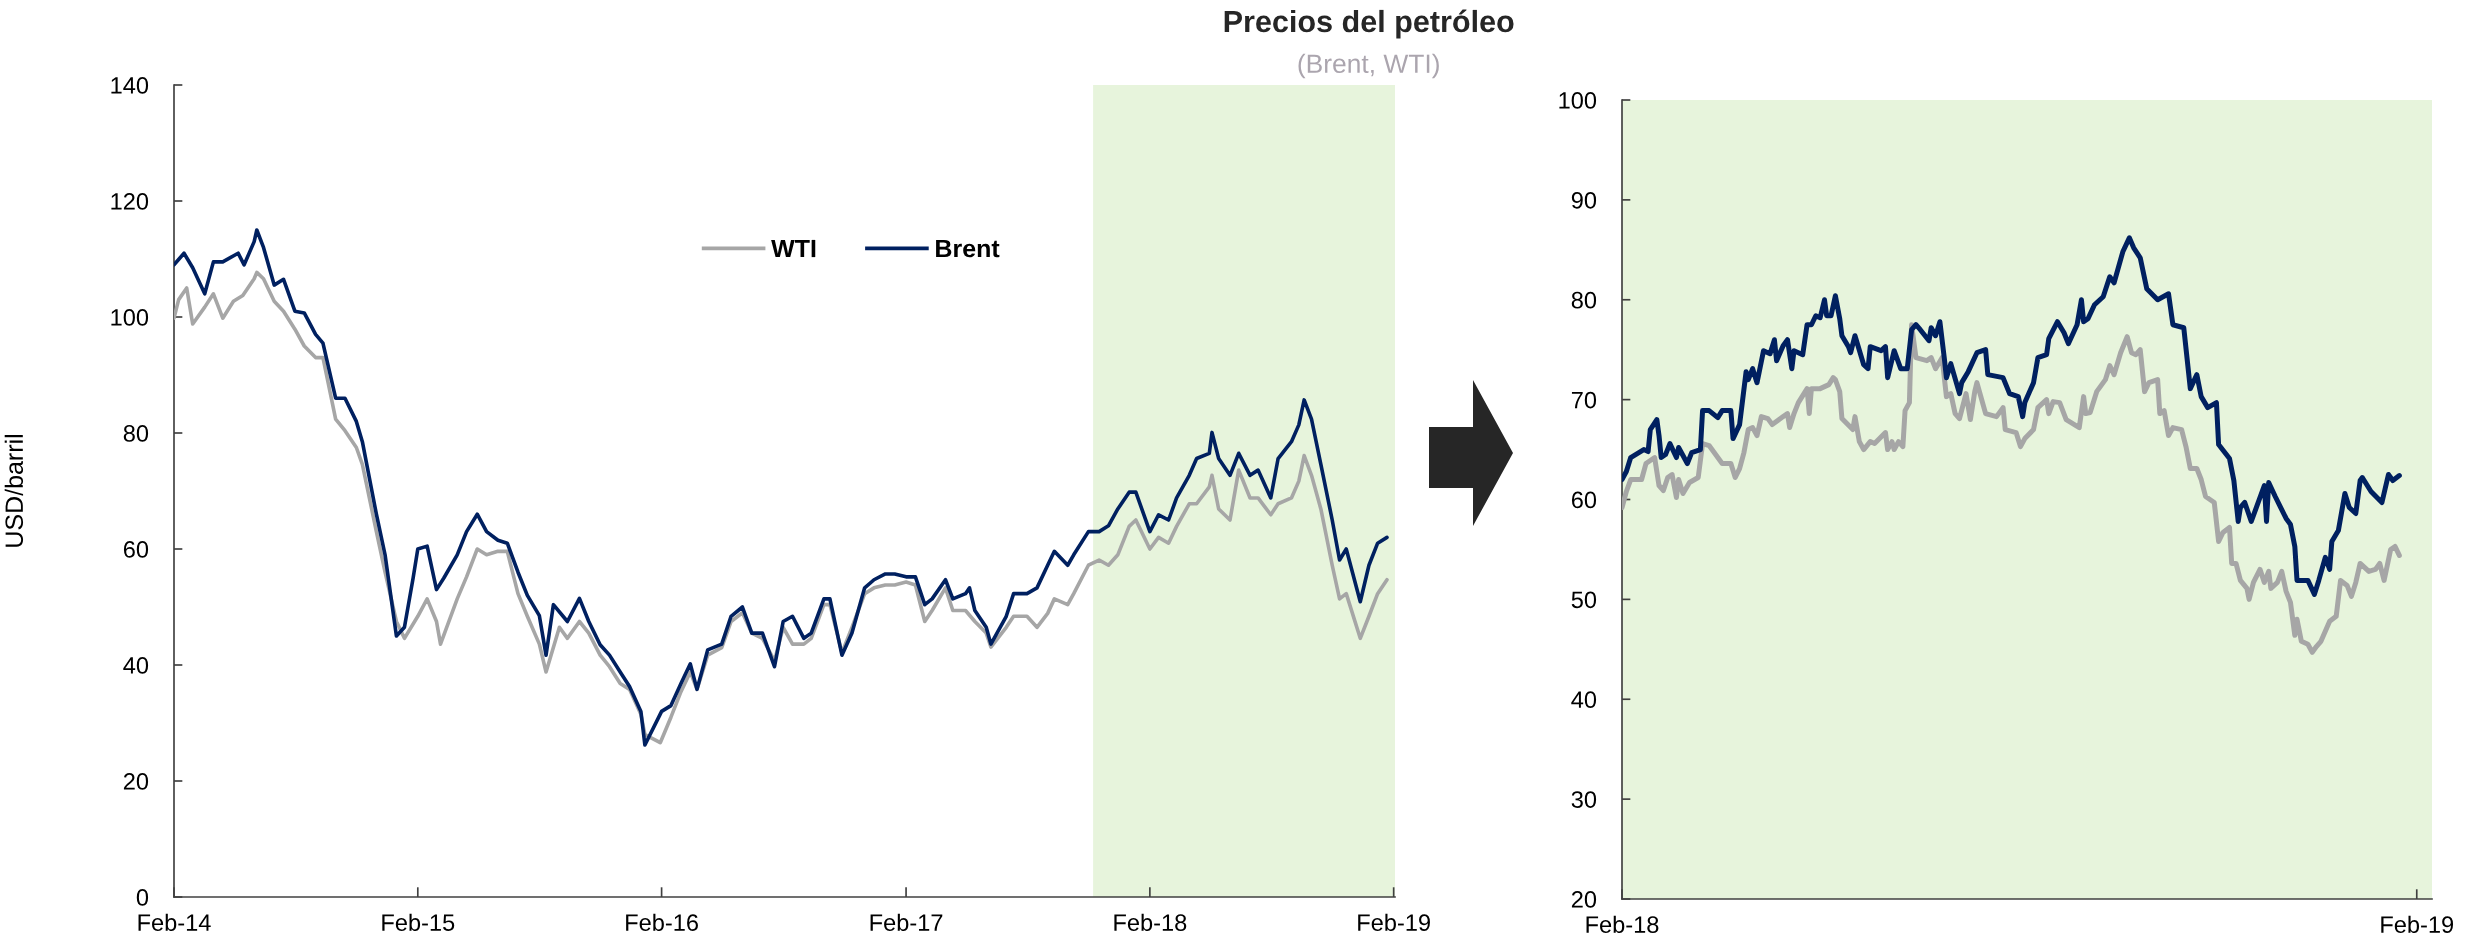 The height and width of the screenshot is (949, 2484). I want to click on y-tick-label: 0, so click(142, 897).